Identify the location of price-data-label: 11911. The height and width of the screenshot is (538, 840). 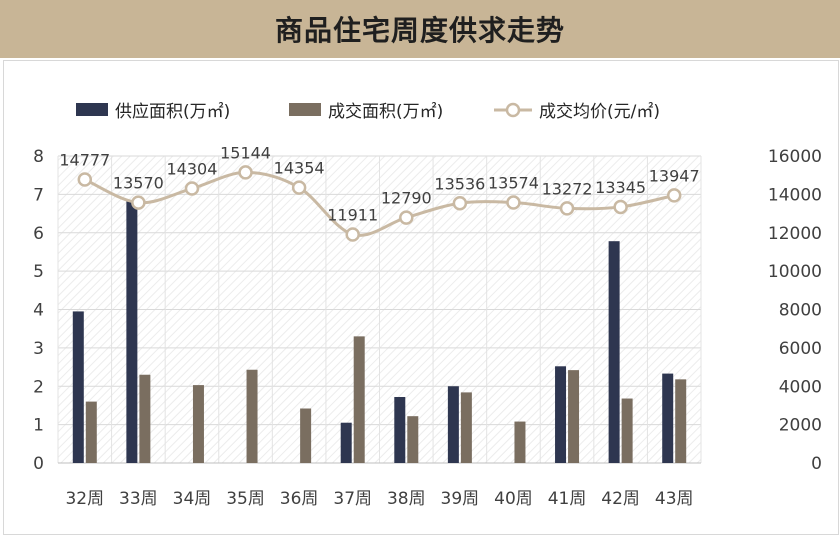
(352, 214).